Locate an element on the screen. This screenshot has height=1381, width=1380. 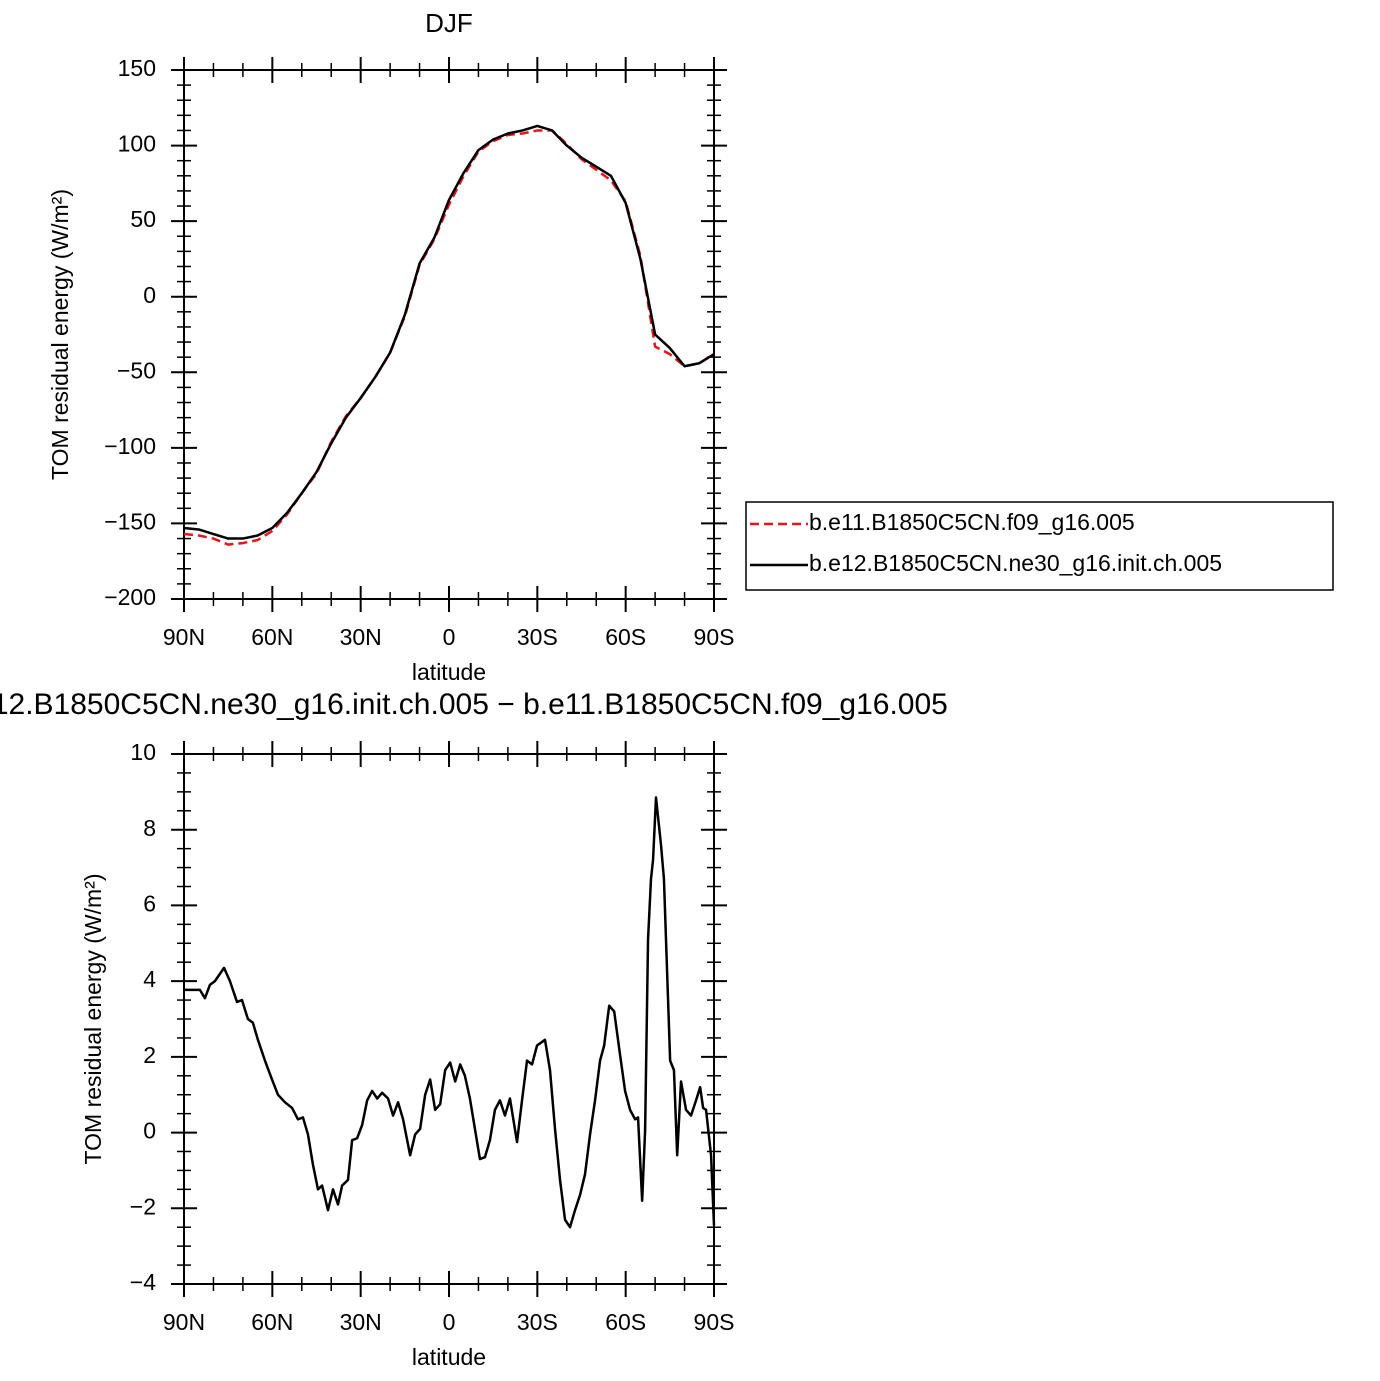
legend-label: b.e11.B1850C5CN.f09_g16.005 is located at coordinates (972, 522).